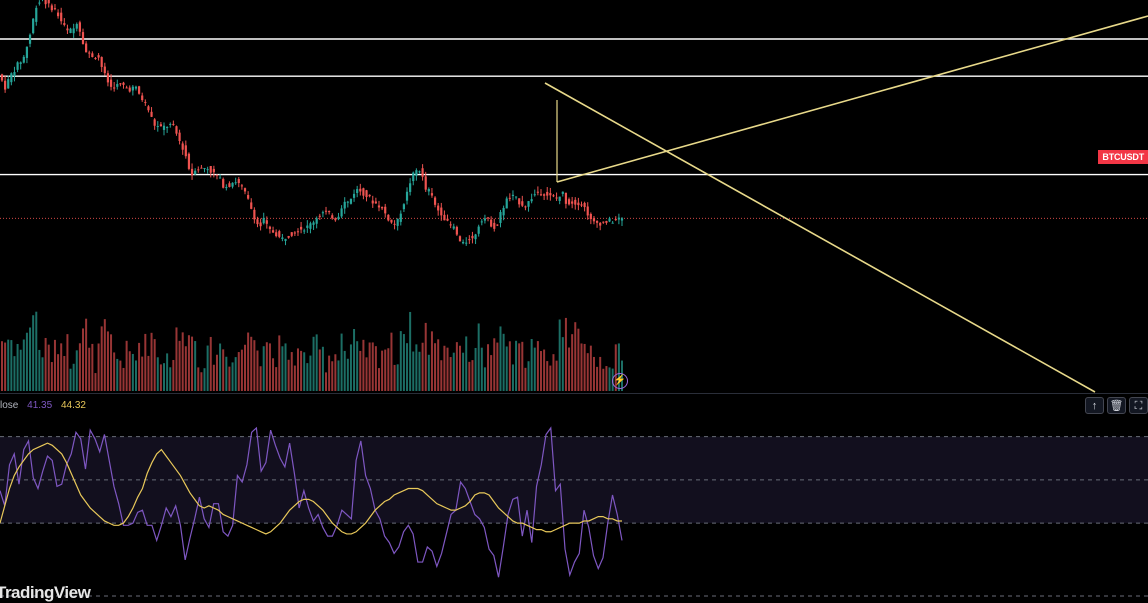  What do you see at coordinates (620, 381) in the screenshot?
I see `bolt-icon: ⚡` at bounding box center [620, 381].